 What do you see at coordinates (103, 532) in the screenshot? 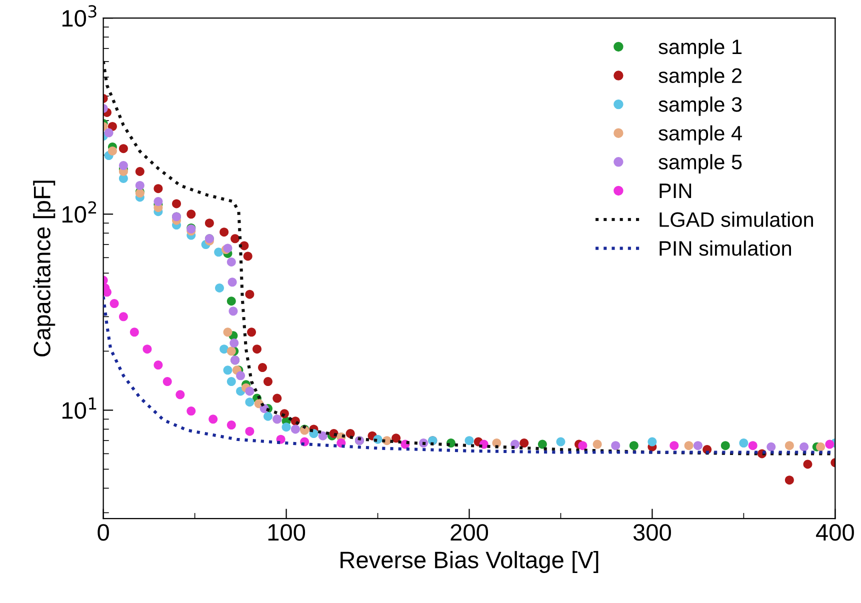
I see `x-tick-label: 0` at bounding box center [103, 532].